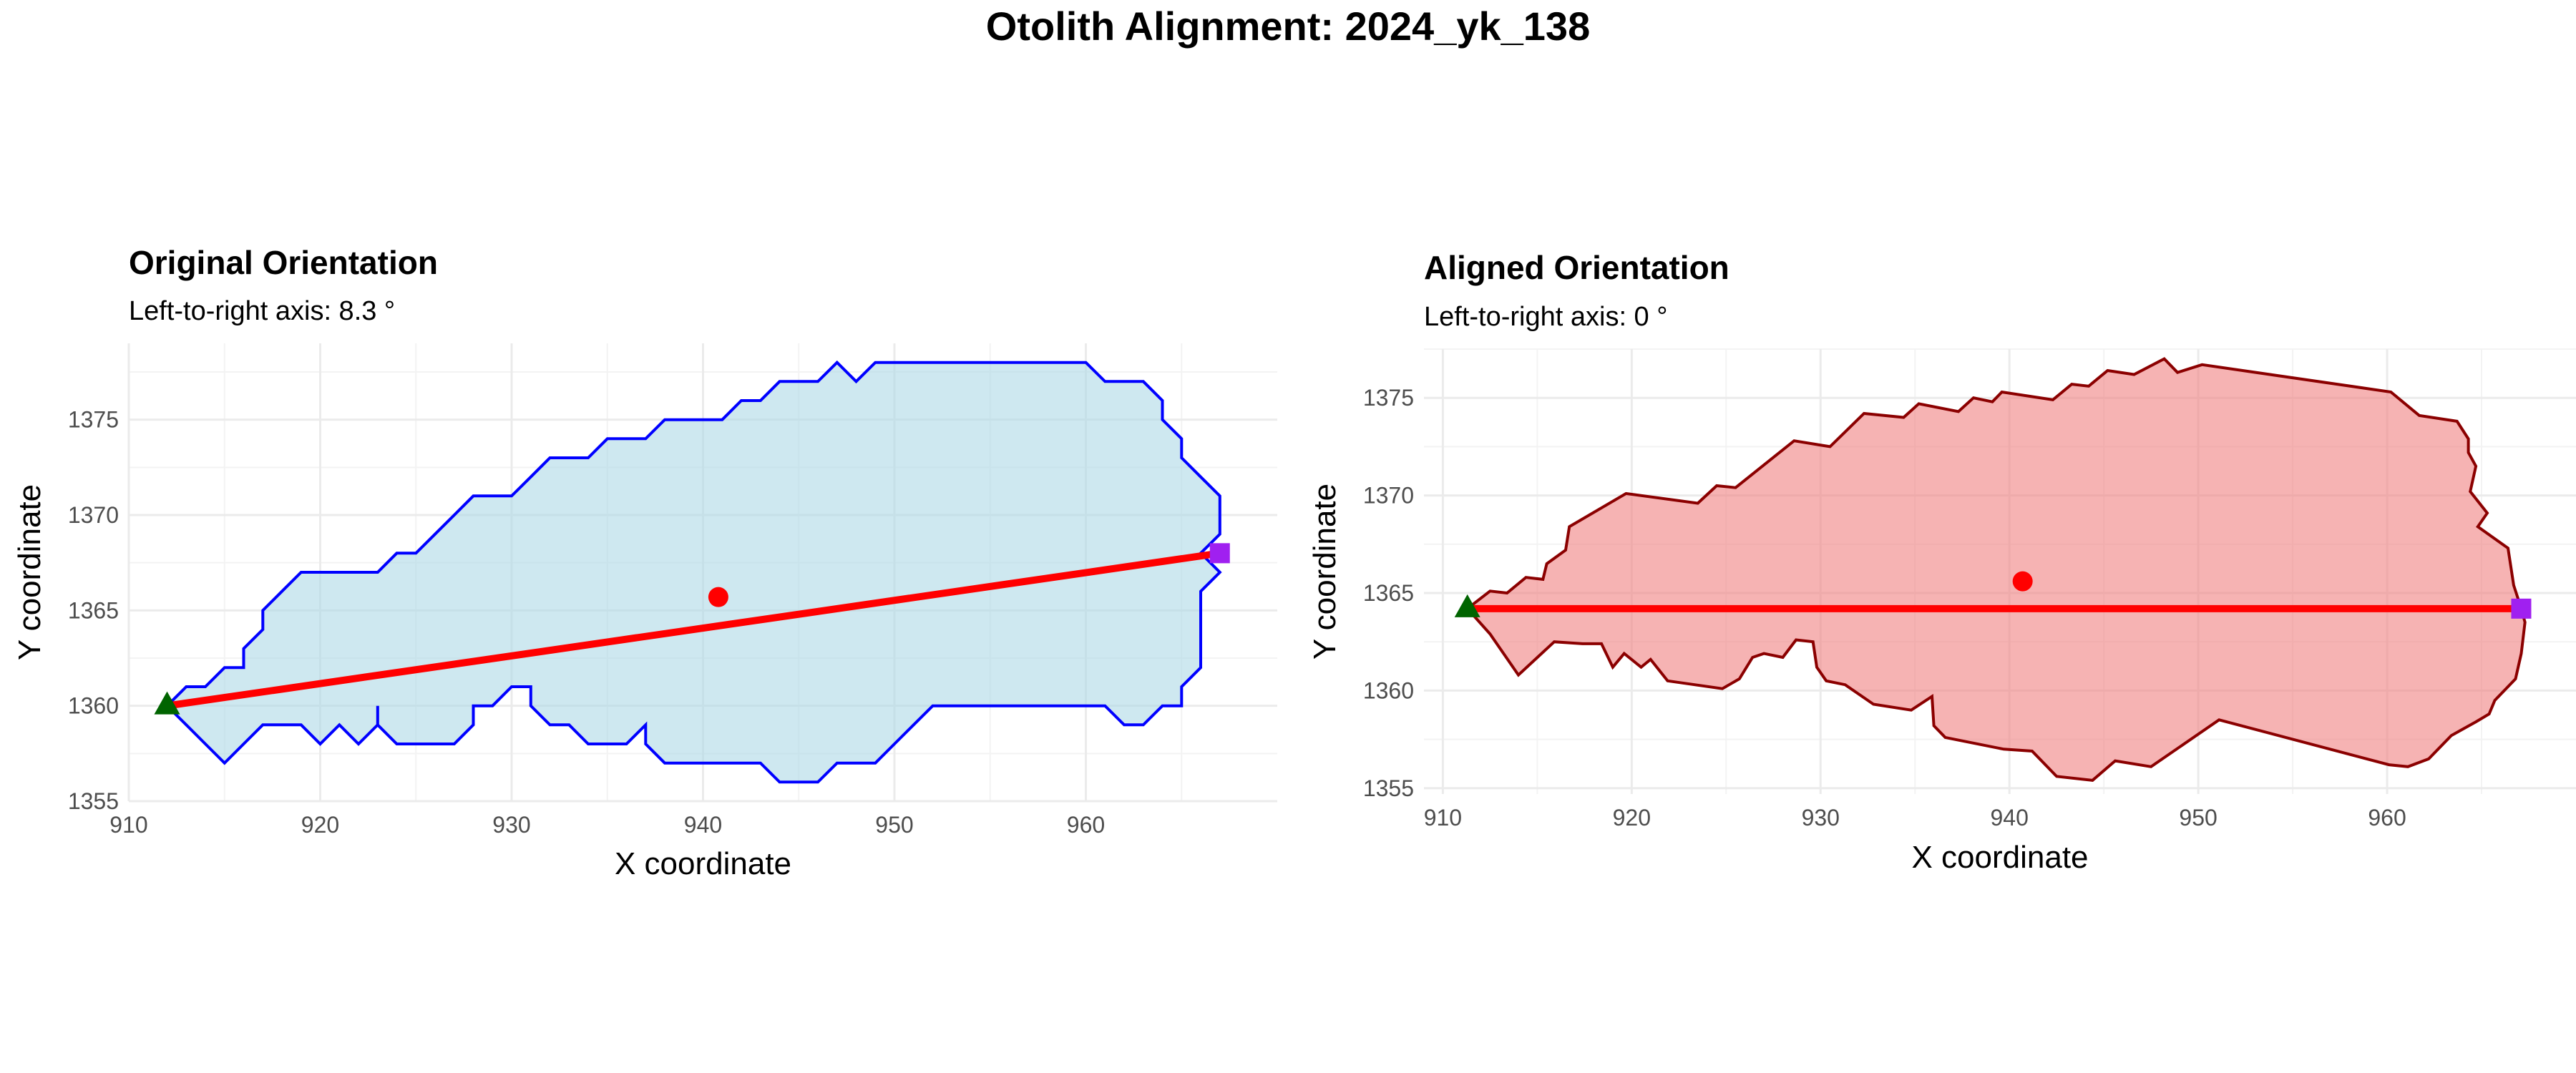 The image size is (2576, 1073). What do you see at coordinates (1546, 317) in the screenshot?
I see `aligned-panel-subtitle: Left-to-right axis: 0 °` at bounding box center [1546, 317].